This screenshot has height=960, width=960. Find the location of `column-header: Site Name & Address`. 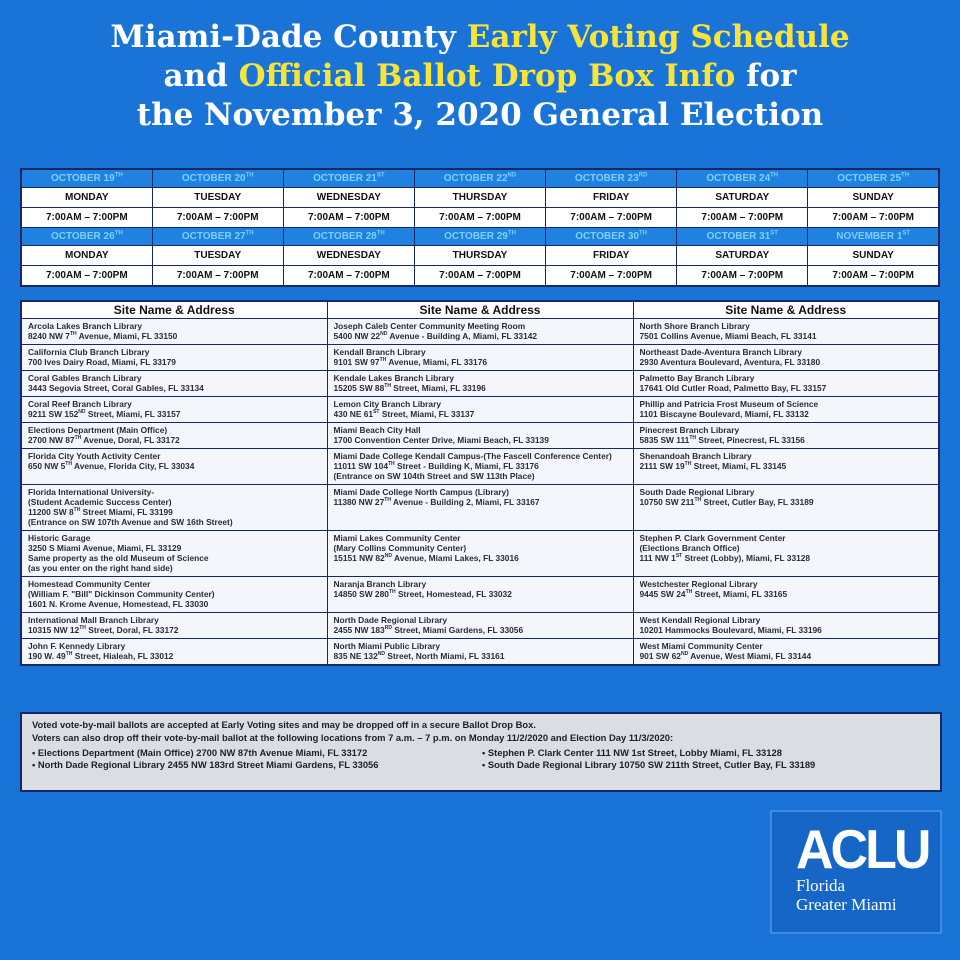

column-header: Site Name & Address is located at coordinates (480, 309).